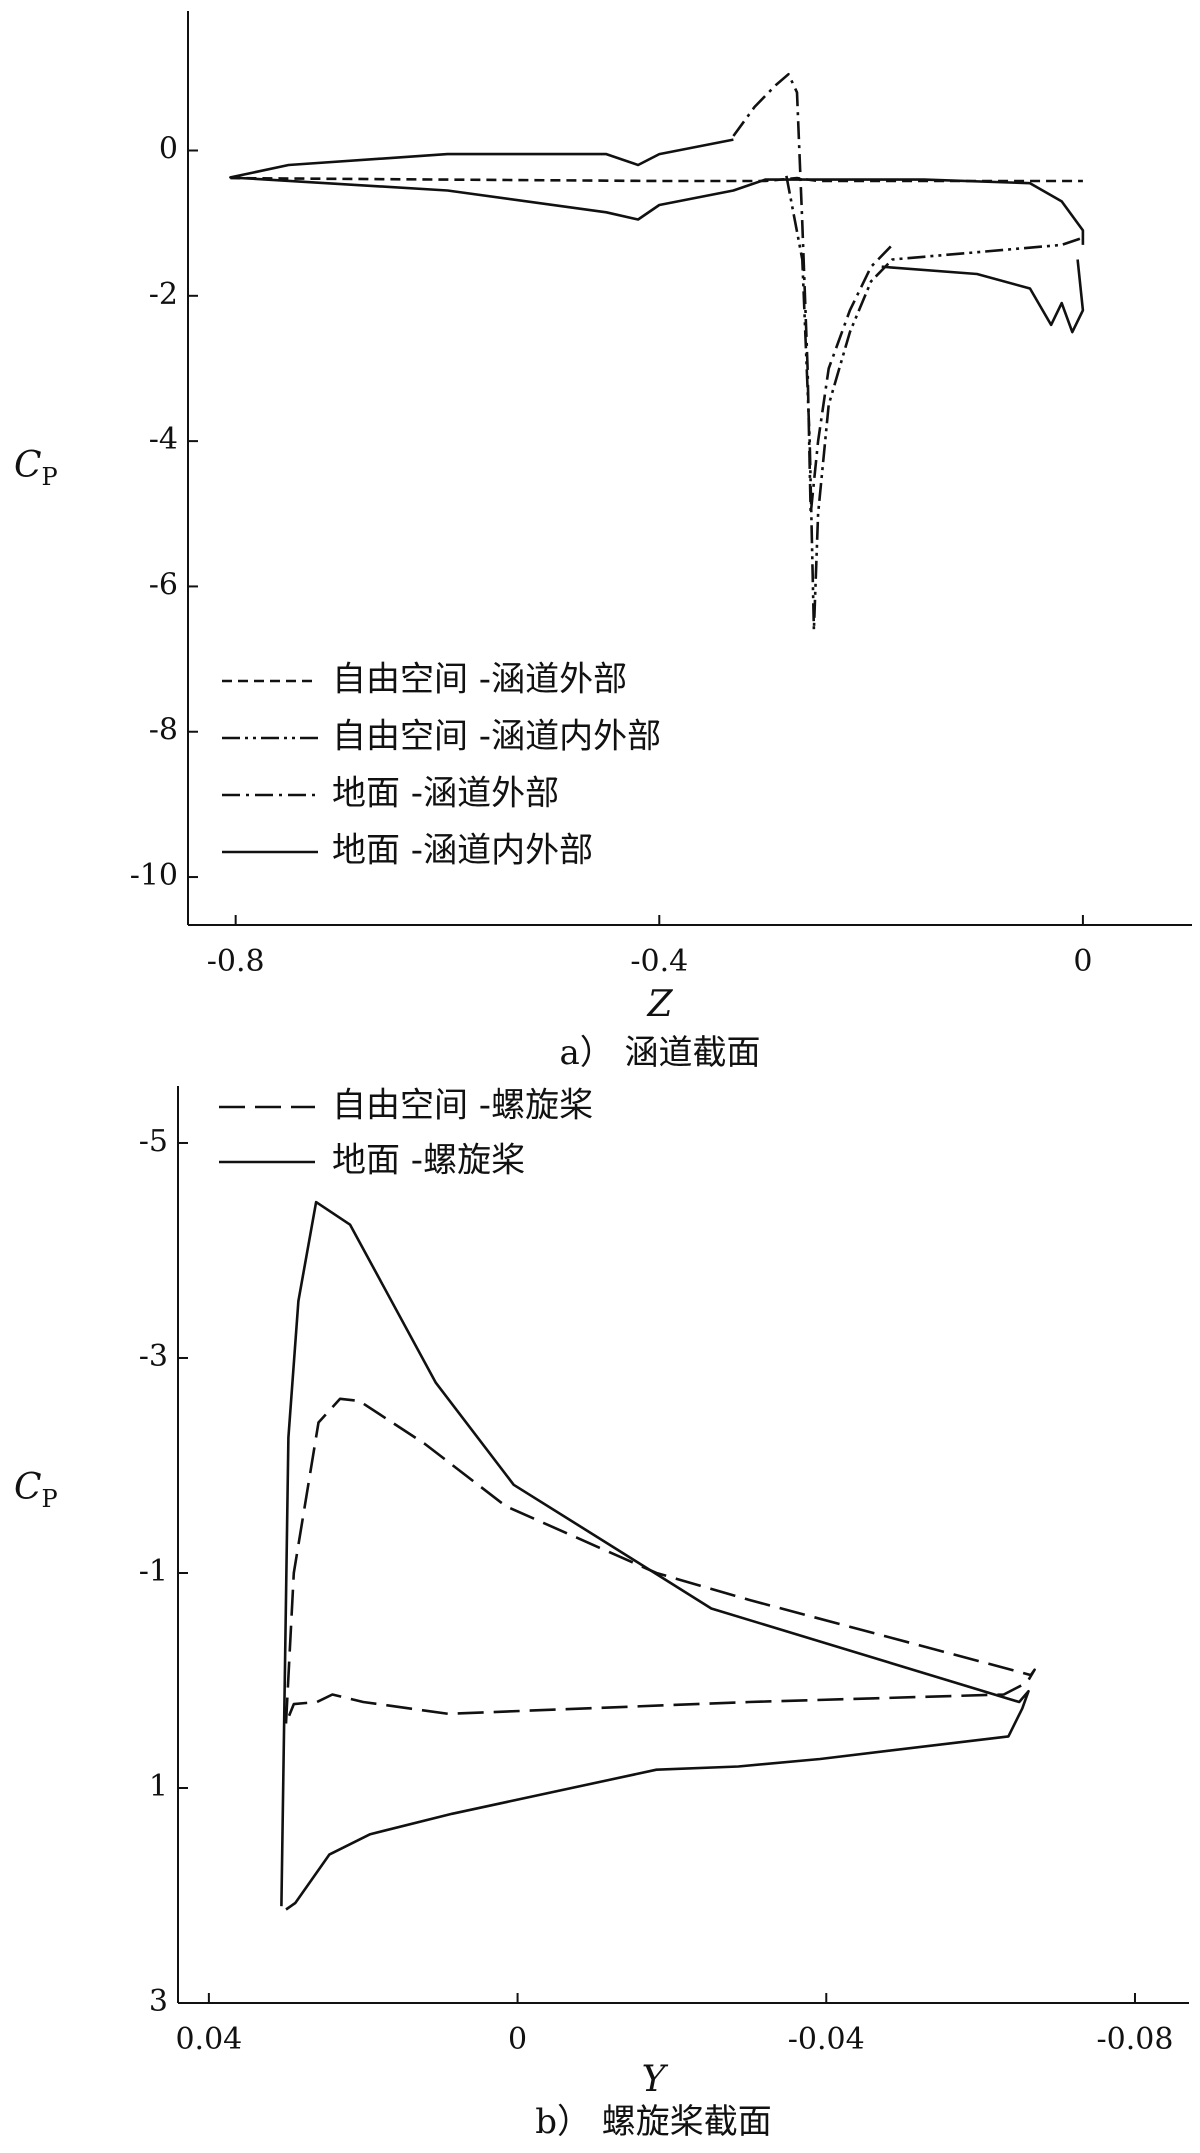  What do you see at coordinates (153, 1141) in the screenshot?
I see `y-tick-label: -5` at bounding box center [153, 1141].